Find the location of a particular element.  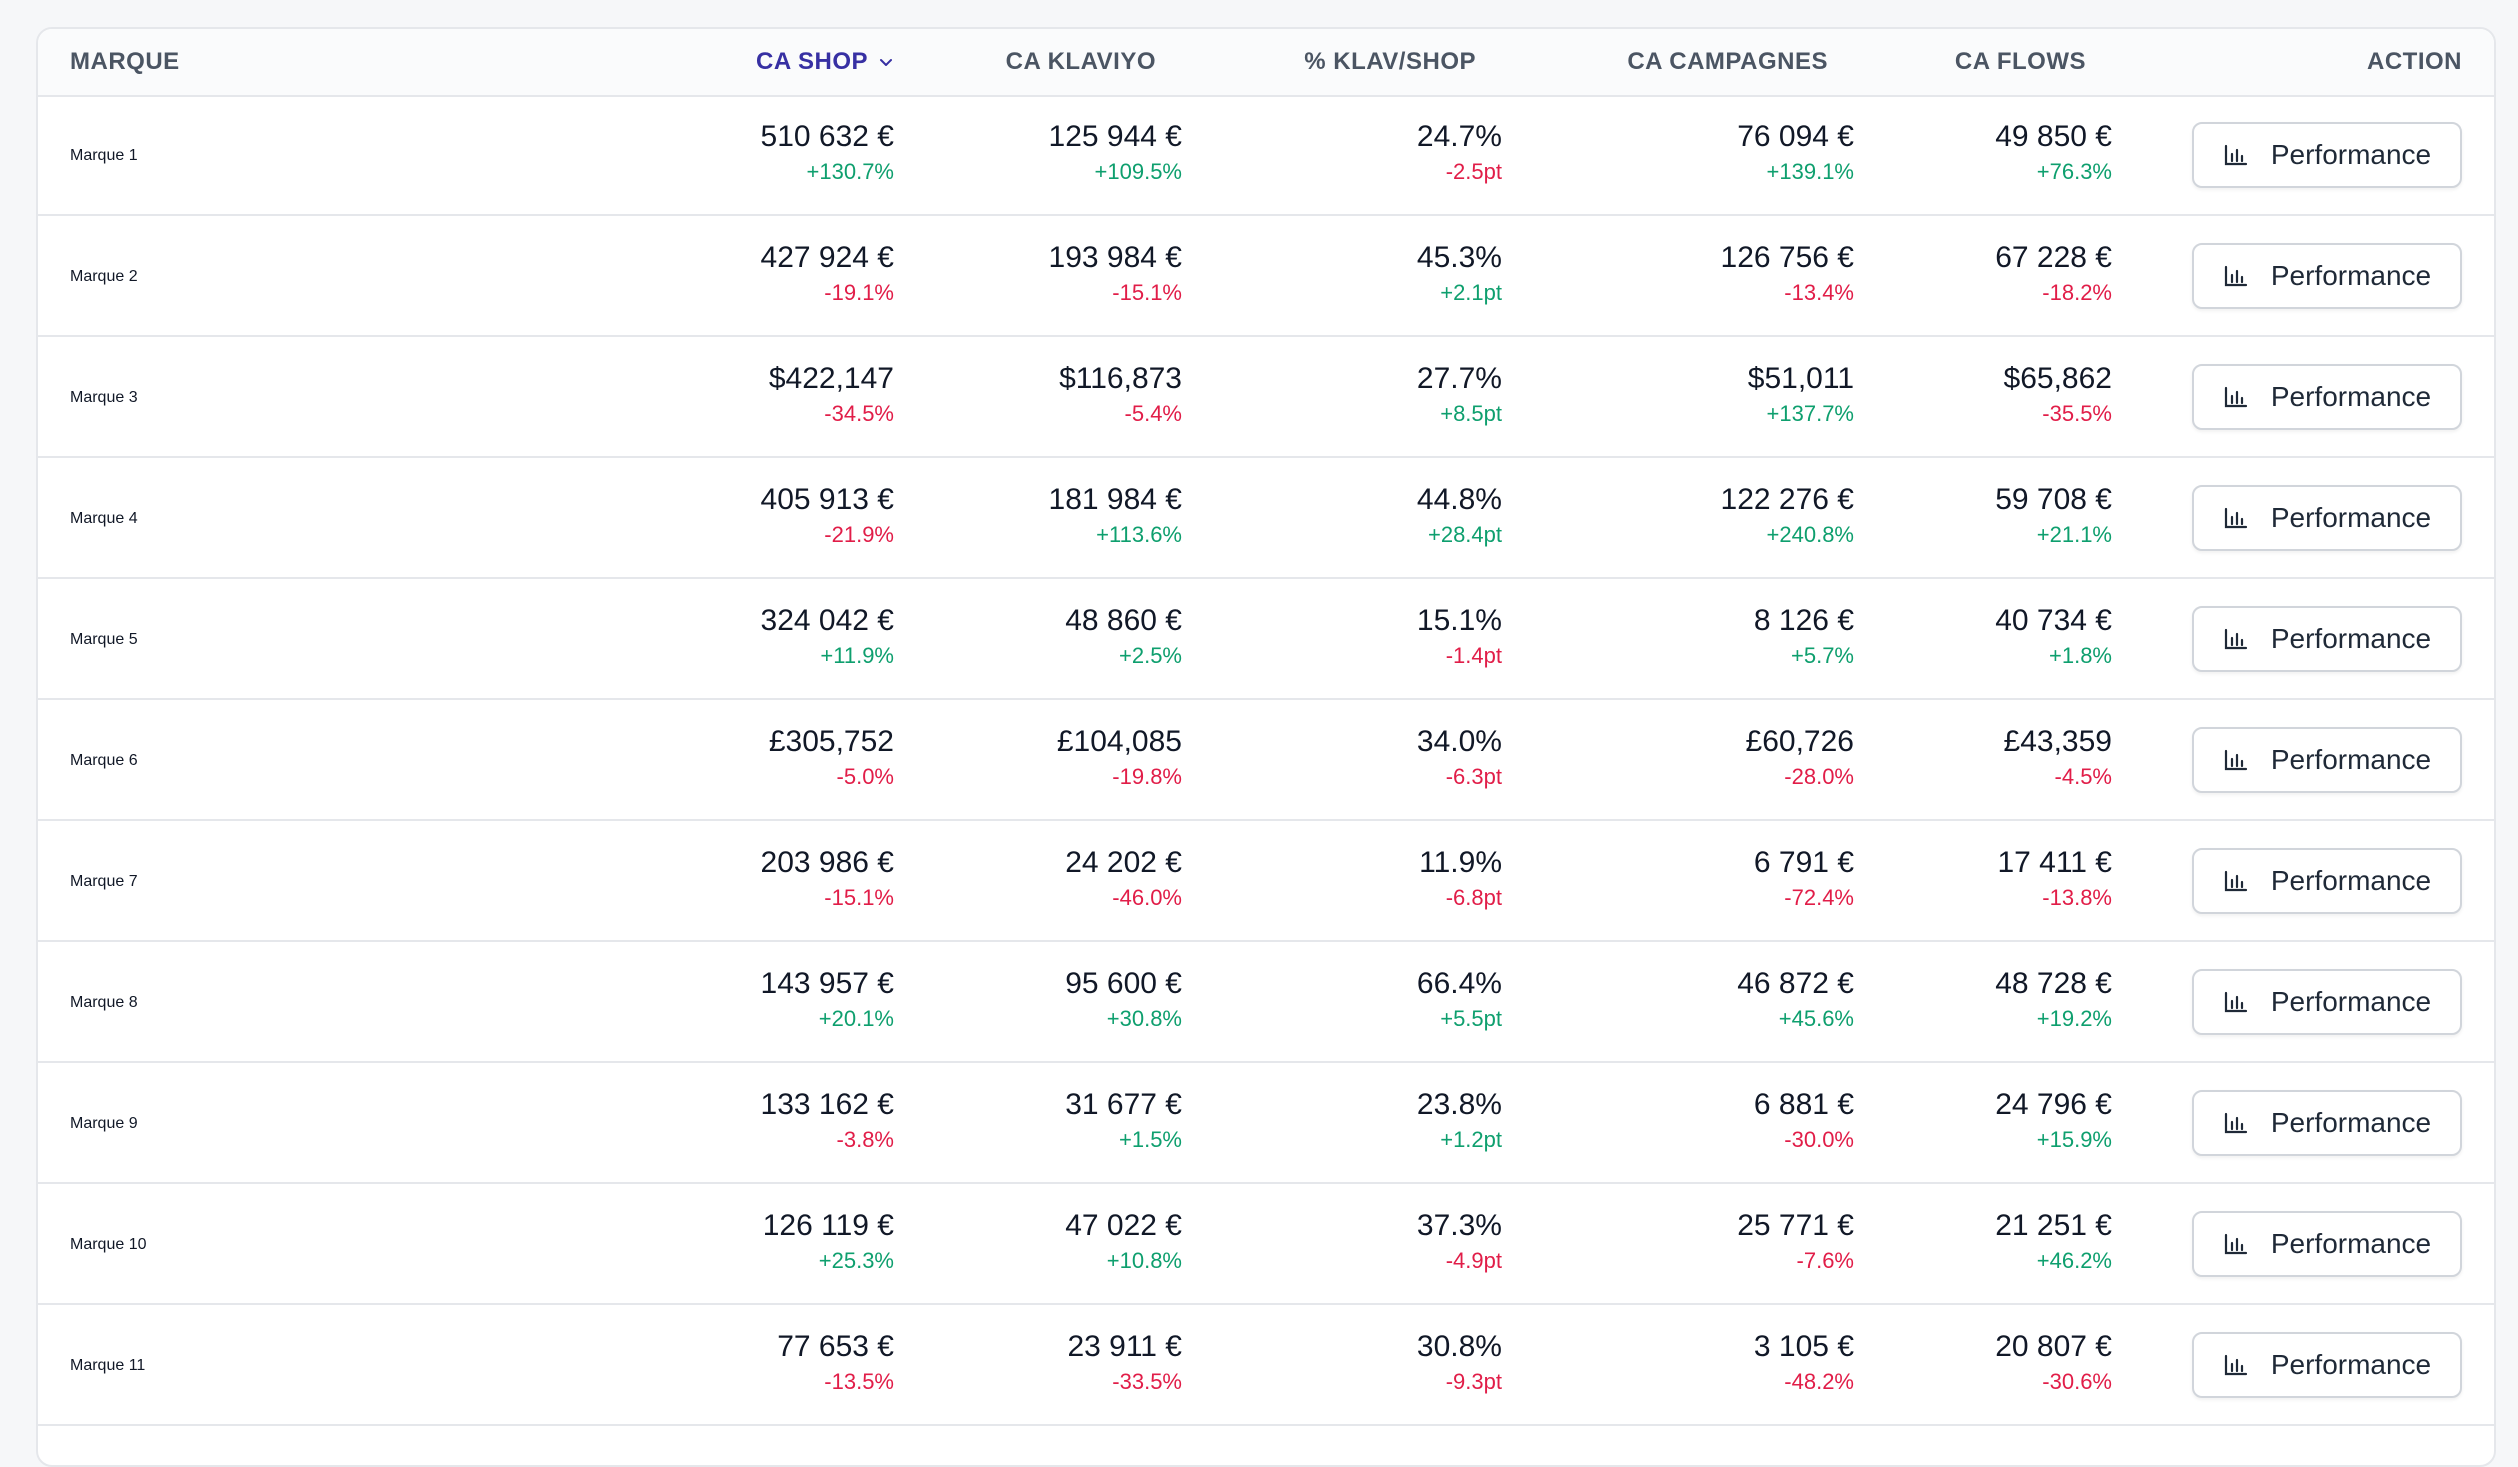

ca-campagnes-delta: -28.0% is located at coordinates (1819, 776).